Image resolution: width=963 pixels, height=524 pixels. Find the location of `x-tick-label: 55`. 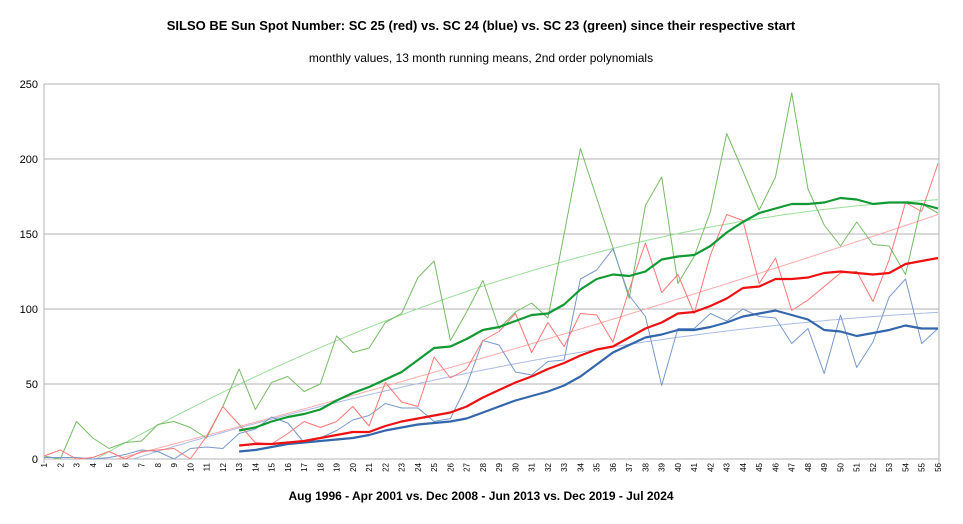

x-tick-label: 55 is located at coordinates (922, 466).